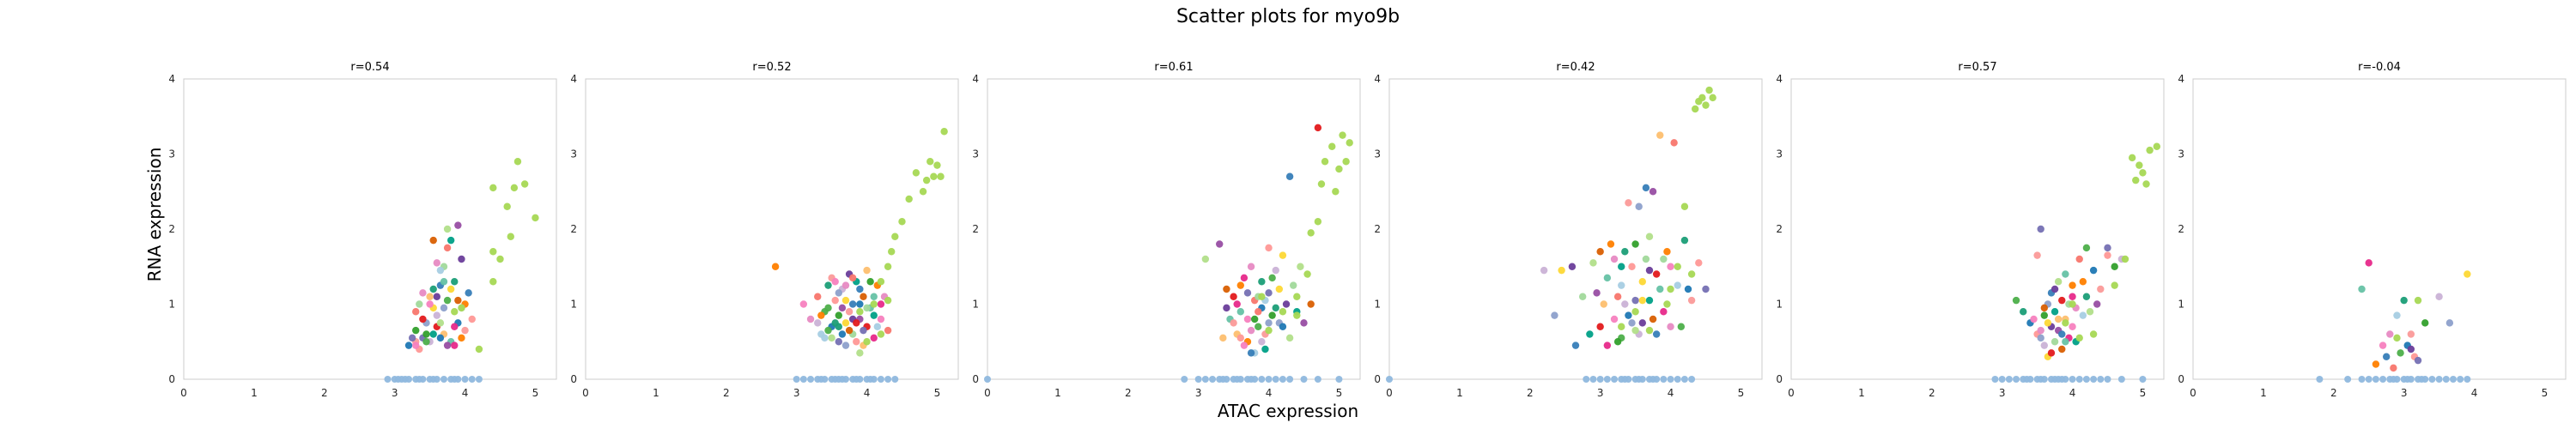 The height and width of the screenshot is (429, 2576). I want to click on y-axis-label: RNA expression, so click(154, 215).